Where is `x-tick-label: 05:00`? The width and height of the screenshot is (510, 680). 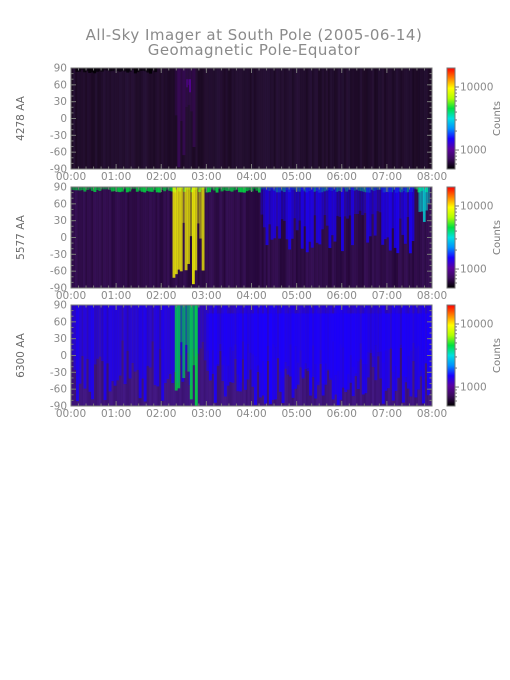
x-tick-label: 05:00 is located at coordinates (296, 296).